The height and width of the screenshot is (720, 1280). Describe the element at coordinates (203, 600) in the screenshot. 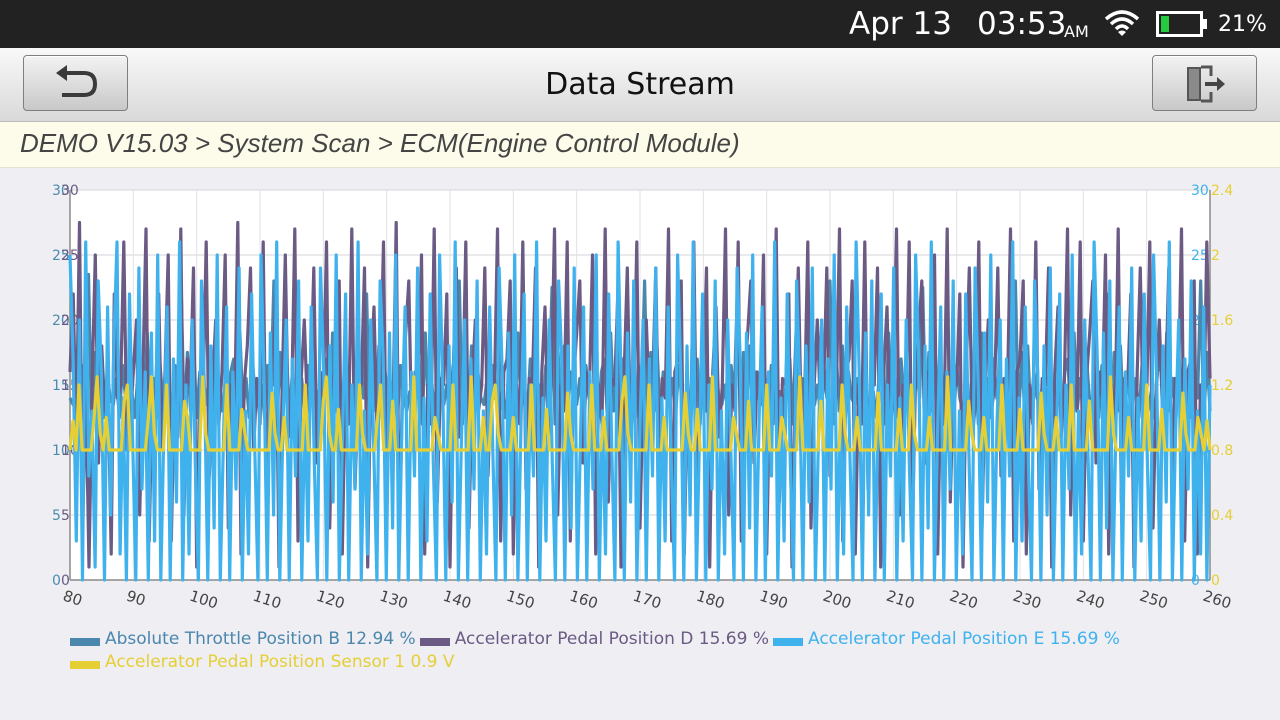

I see `x-tick-label: 100` at that location.